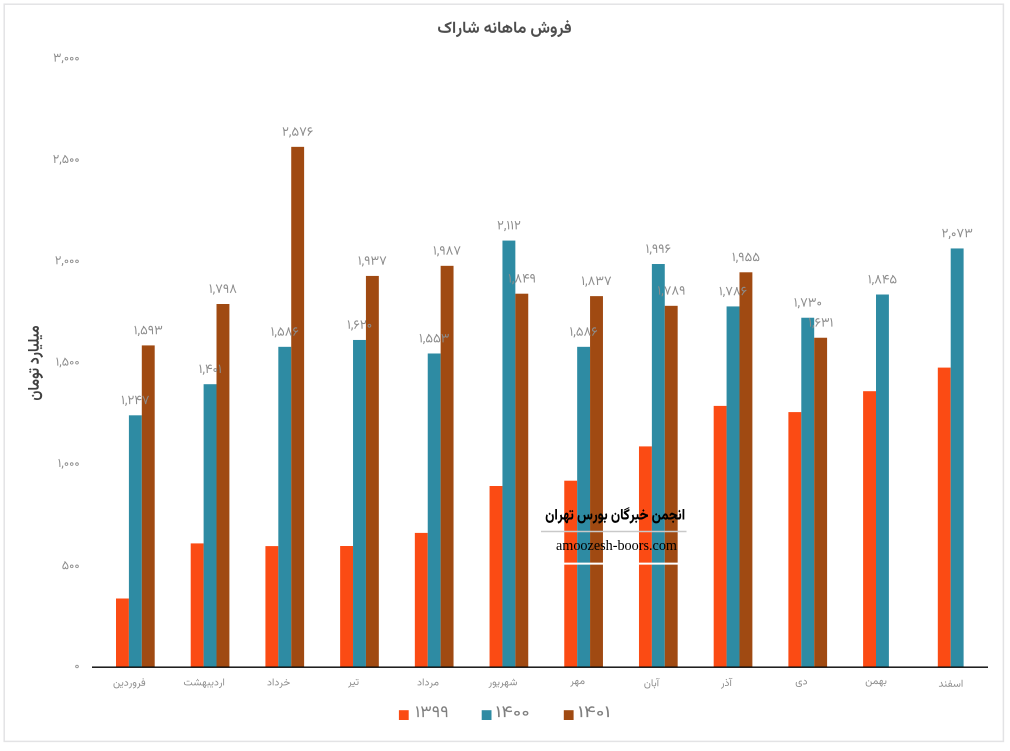 This screenshot has height=751, width=1010. Describe the element at coordinates (616, 546) in the screenshot. I see `svg-text: amoozesh-boors.com` at that location.